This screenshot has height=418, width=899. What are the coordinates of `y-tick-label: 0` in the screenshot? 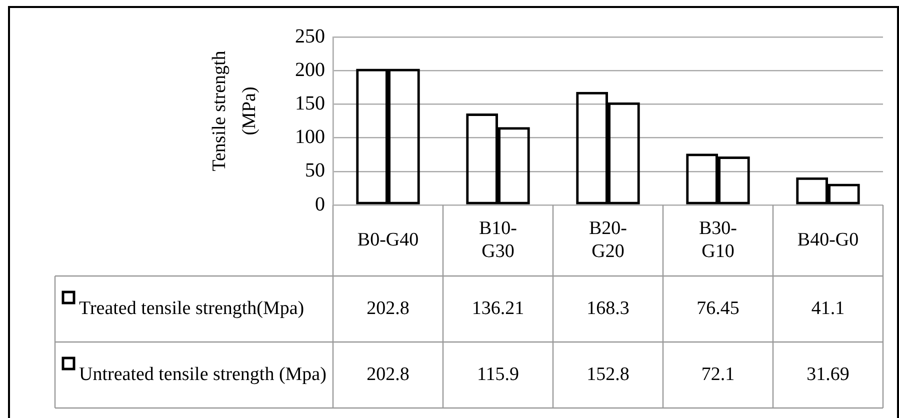 It's located at (320, 204).